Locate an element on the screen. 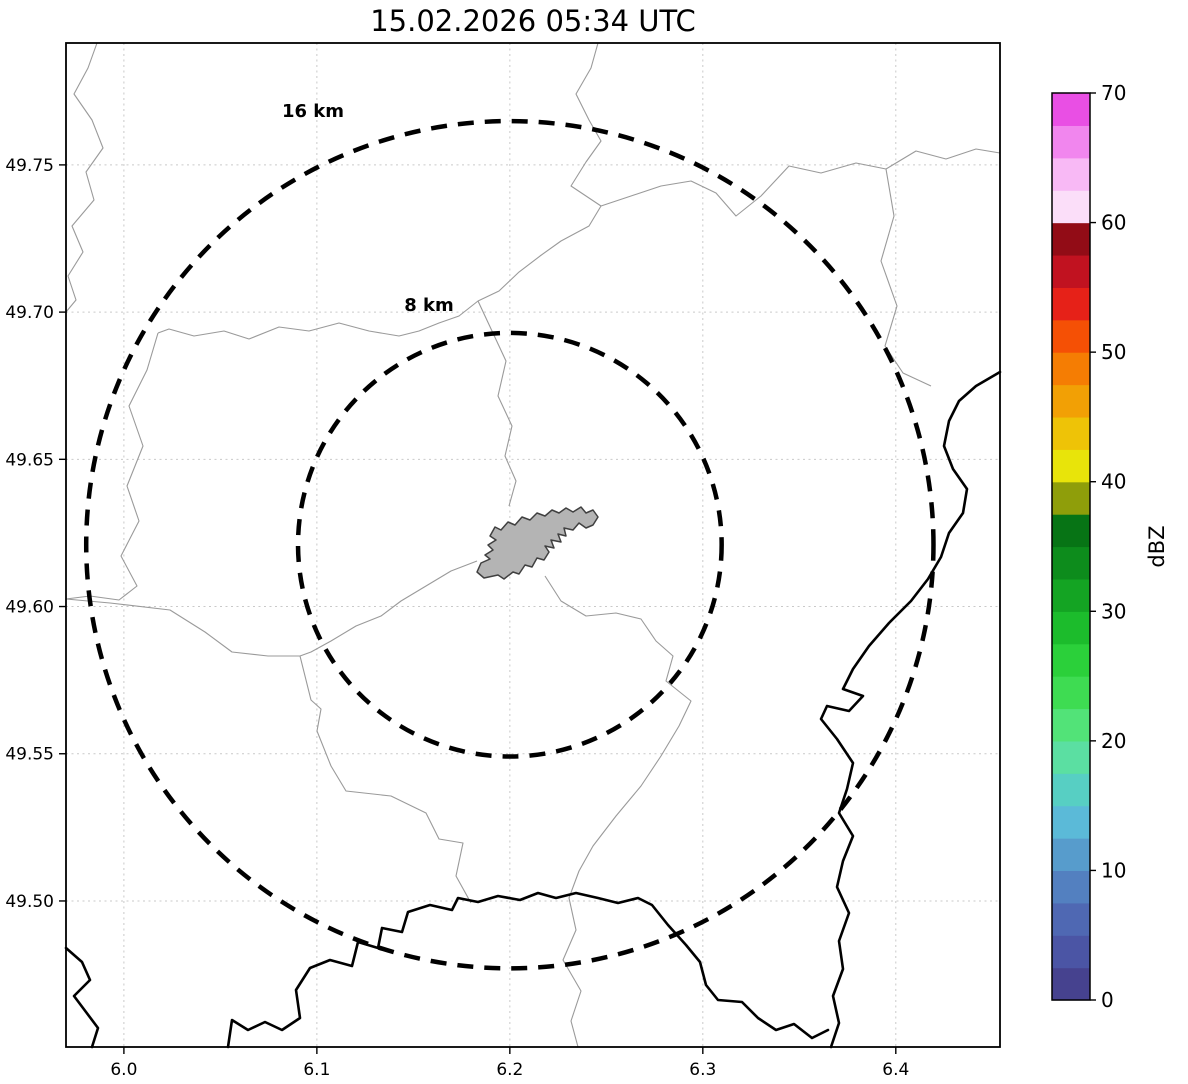 Image resolution: width=1188 pixels, height=1084 pixels. city-area-shape is located at coordinates (537, 543).